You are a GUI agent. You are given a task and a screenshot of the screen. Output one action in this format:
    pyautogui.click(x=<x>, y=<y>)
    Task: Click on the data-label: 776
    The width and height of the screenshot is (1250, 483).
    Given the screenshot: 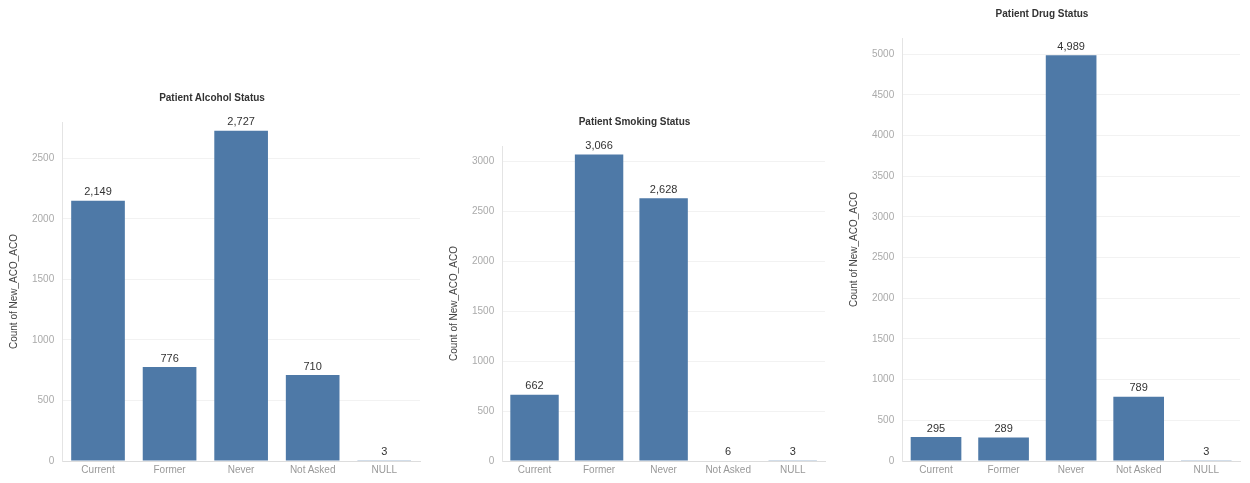 What is the action you would take?
    pyautogui.click(x=169, y=357)
    